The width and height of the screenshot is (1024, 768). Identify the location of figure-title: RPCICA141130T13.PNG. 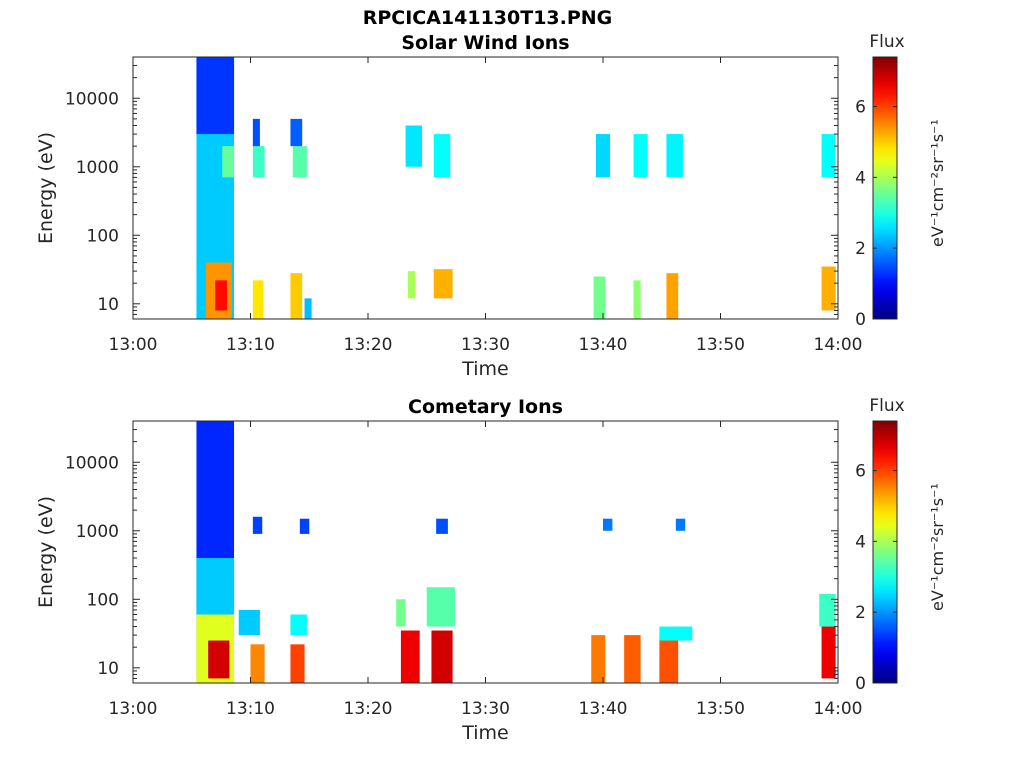
(487, 18).